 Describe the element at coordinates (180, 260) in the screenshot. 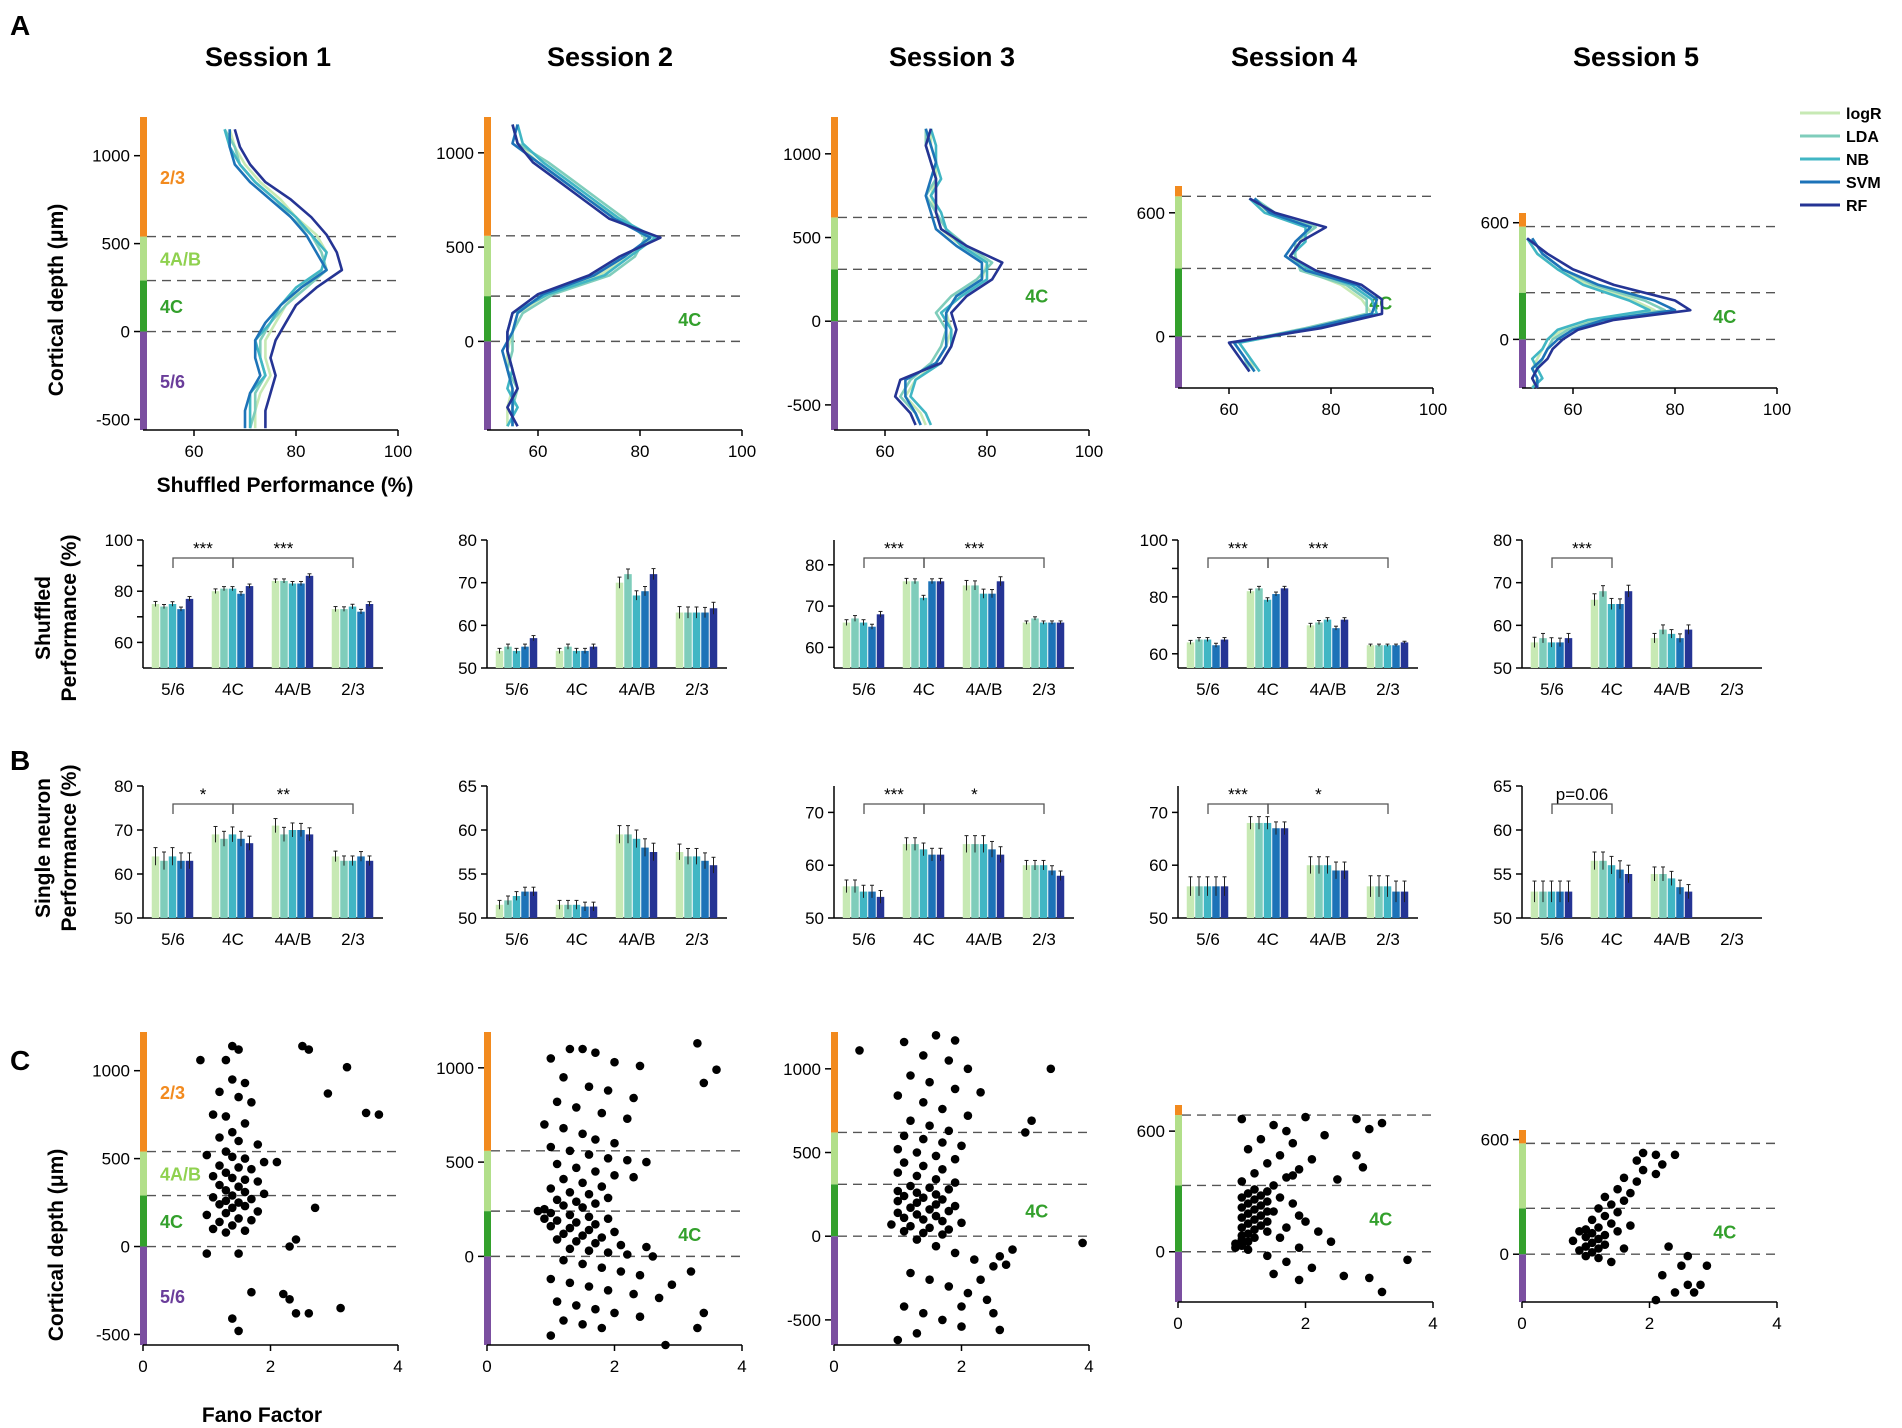

I see `layer-label-4A-B: 4A/B` at that location.